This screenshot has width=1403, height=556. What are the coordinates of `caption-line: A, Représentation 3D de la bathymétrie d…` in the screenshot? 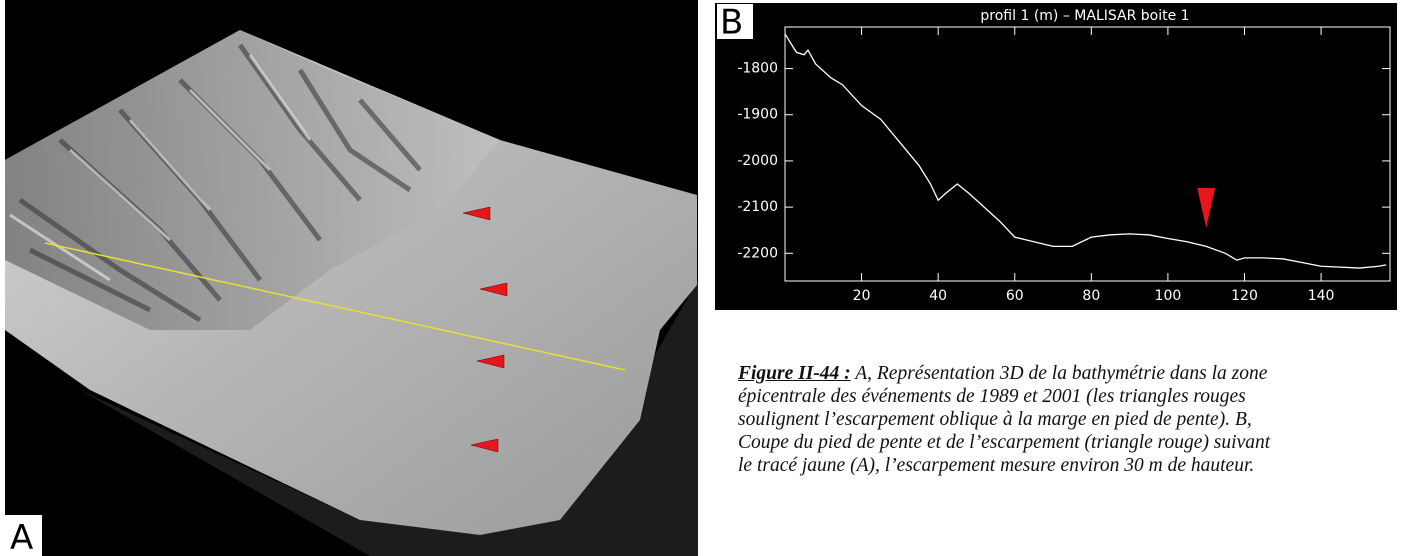 It's located at (1061, 373).